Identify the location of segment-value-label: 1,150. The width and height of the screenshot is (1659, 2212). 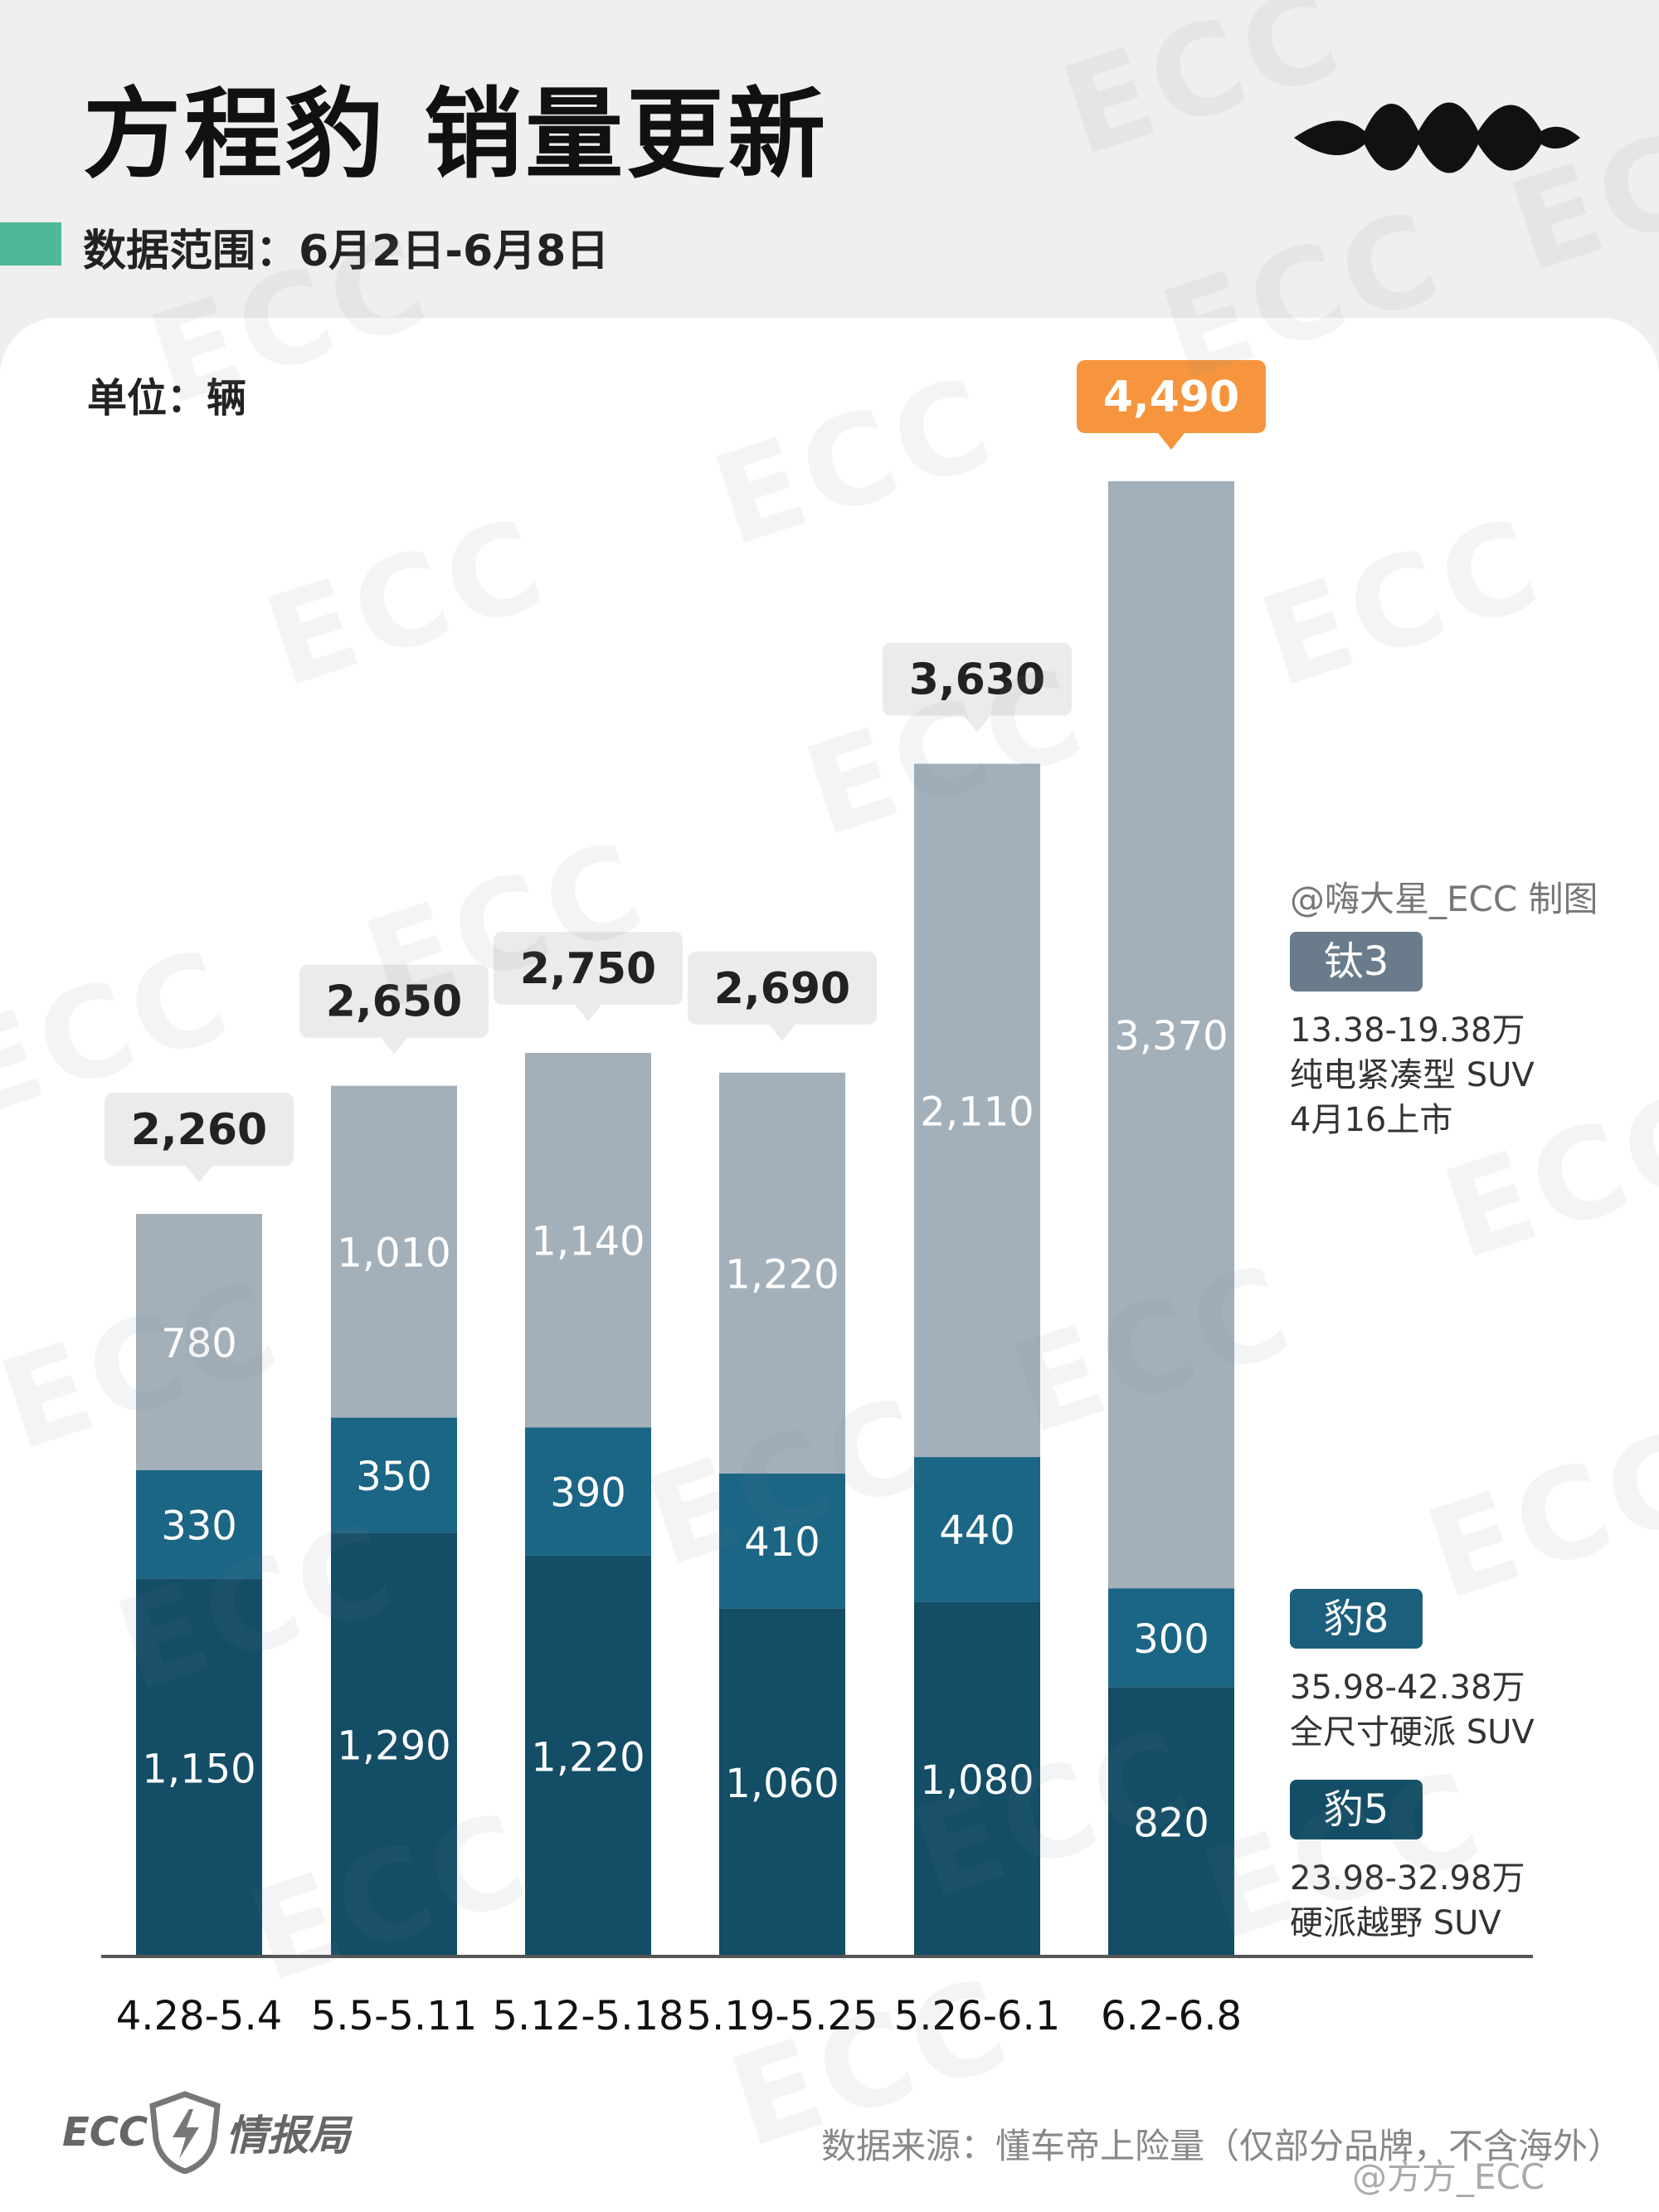
(198, 1769).